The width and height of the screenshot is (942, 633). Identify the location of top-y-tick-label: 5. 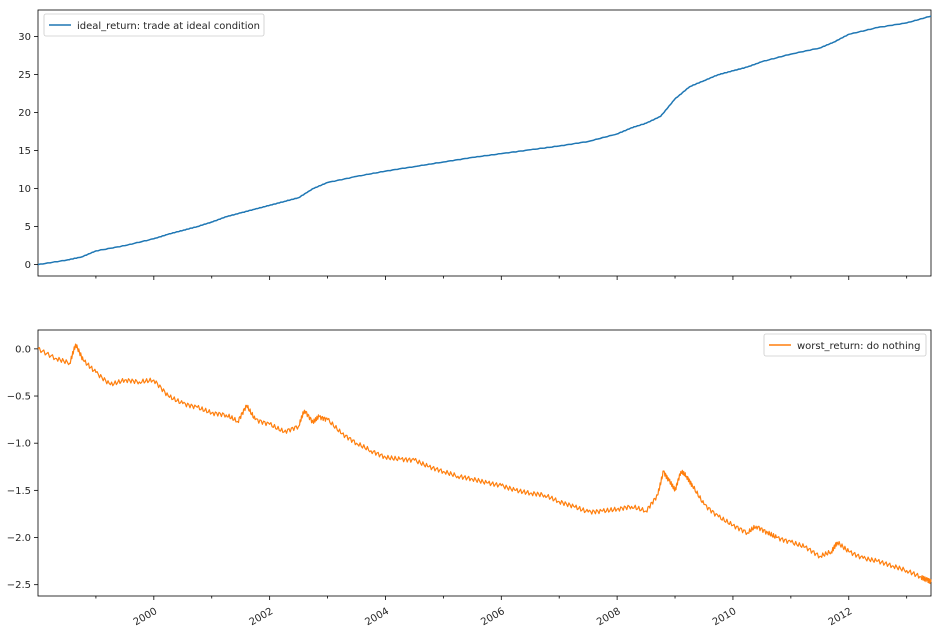
(28, 227).